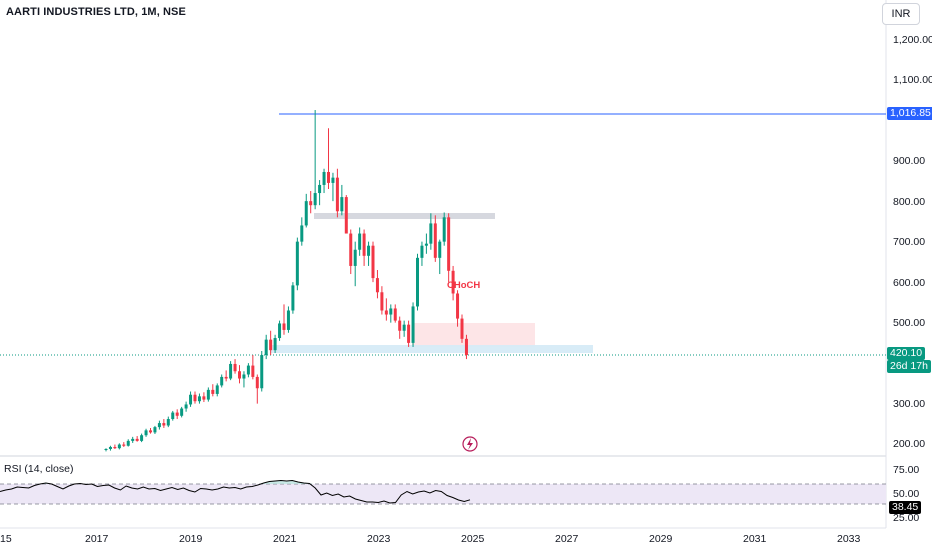  Describe the element at coordinates (473, 539) in the screenshot. I see `time-tick: 2025` at that location.